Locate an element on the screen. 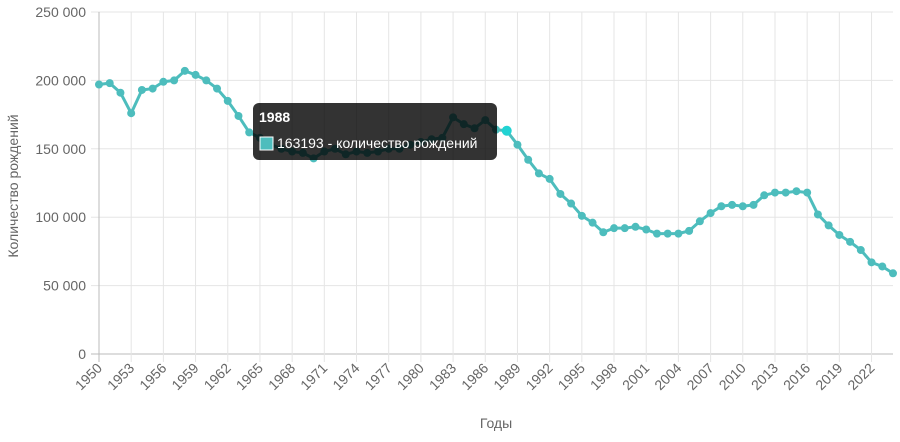 The width and height of the screenshot is (900, 442). x-tick-label: 1953 is located at coordinates (120, 376).